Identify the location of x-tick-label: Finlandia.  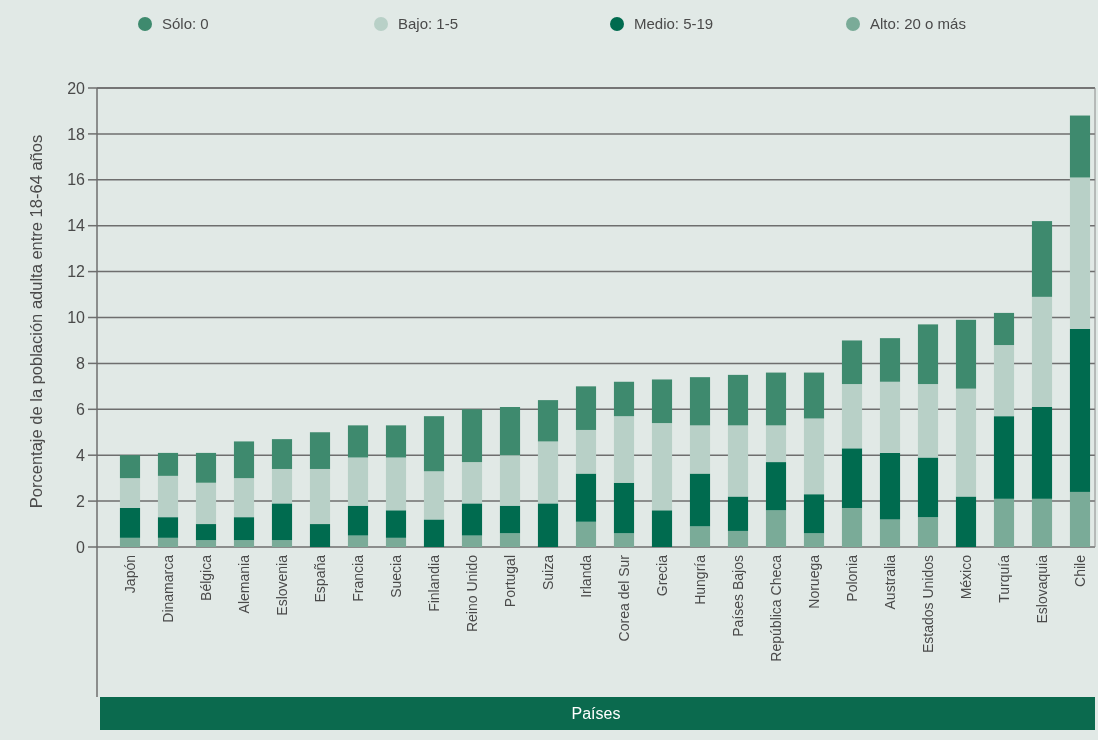
(434, 583).